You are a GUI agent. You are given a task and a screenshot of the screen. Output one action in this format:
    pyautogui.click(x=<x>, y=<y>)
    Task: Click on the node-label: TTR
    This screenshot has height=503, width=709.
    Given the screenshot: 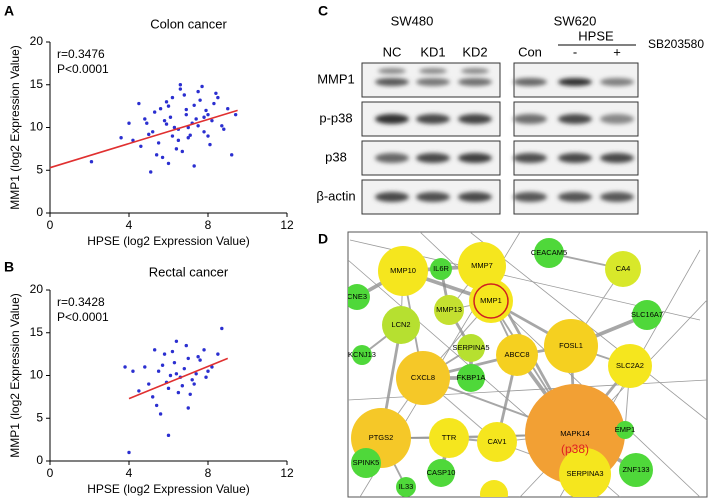 What is the action you would take?
    pyautogui.click(x=449, y=437)
    